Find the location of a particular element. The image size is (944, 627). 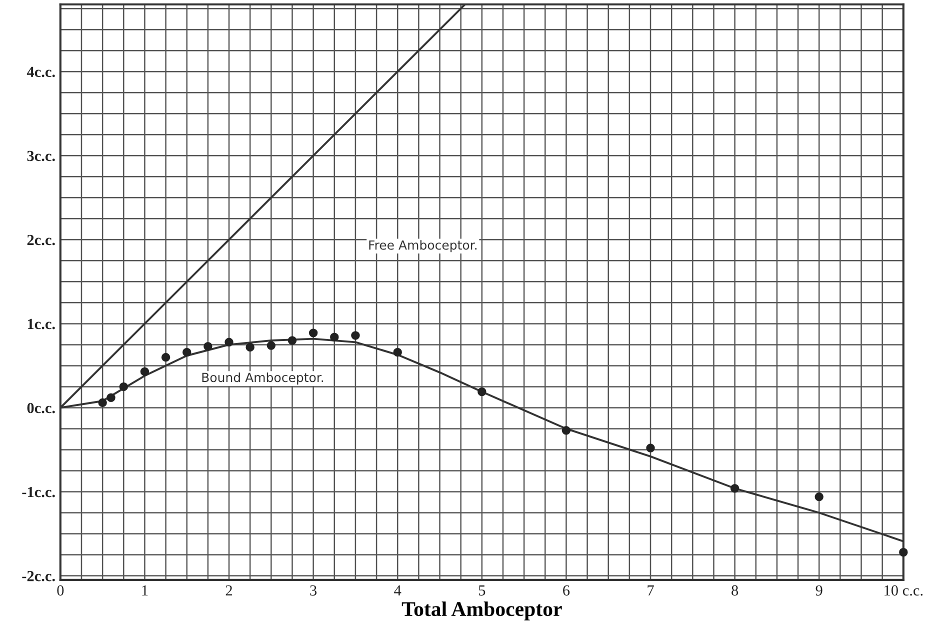

x-axis-title: Total Amboceptor is located at coordinates (482, 610).